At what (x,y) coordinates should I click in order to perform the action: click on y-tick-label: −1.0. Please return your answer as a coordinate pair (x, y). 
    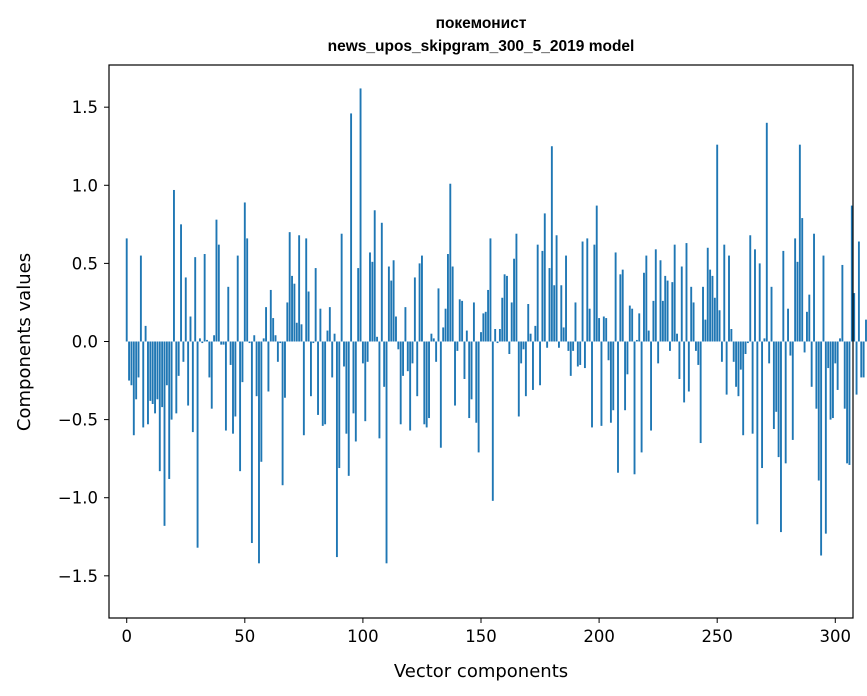
    Looking at the image, I should click on (78, 498).